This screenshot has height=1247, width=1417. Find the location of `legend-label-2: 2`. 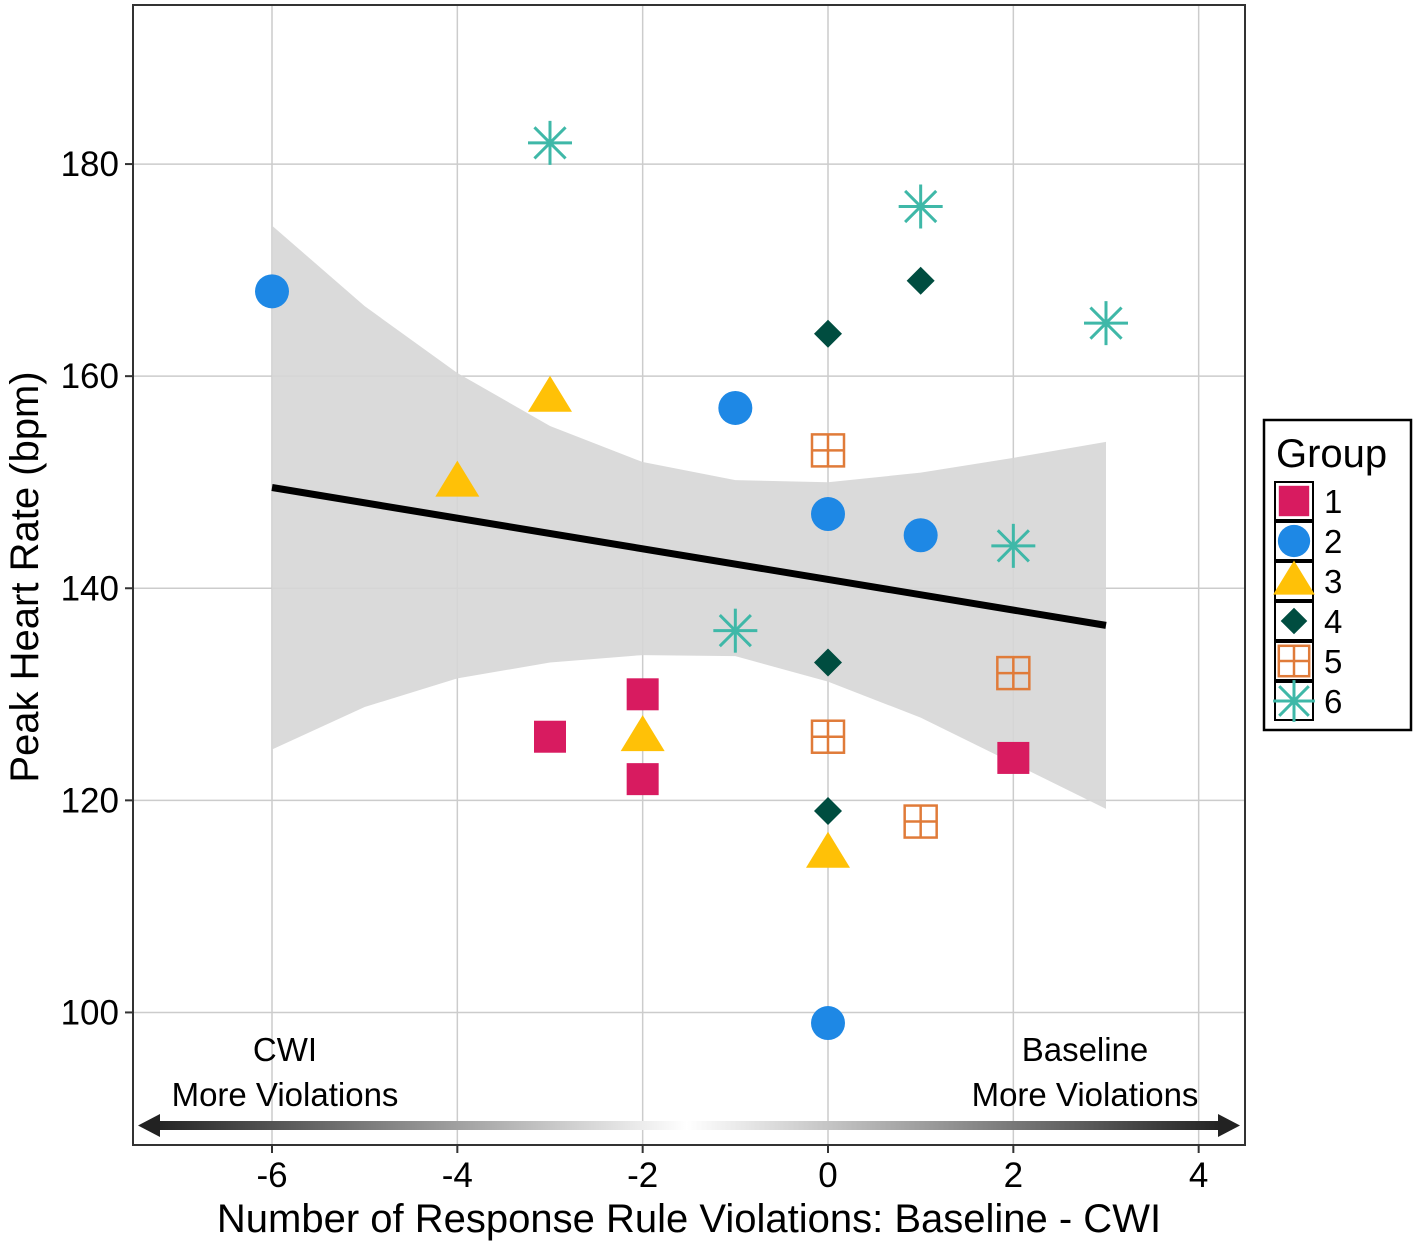

legend-label-2: 2 is located at coordinates (1333, 541).